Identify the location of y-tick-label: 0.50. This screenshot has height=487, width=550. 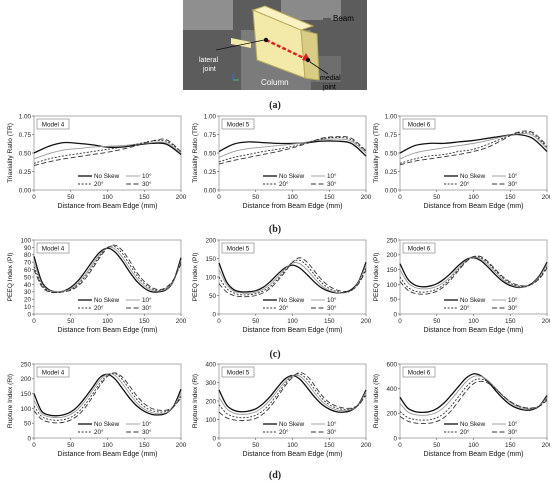
(210, 153).